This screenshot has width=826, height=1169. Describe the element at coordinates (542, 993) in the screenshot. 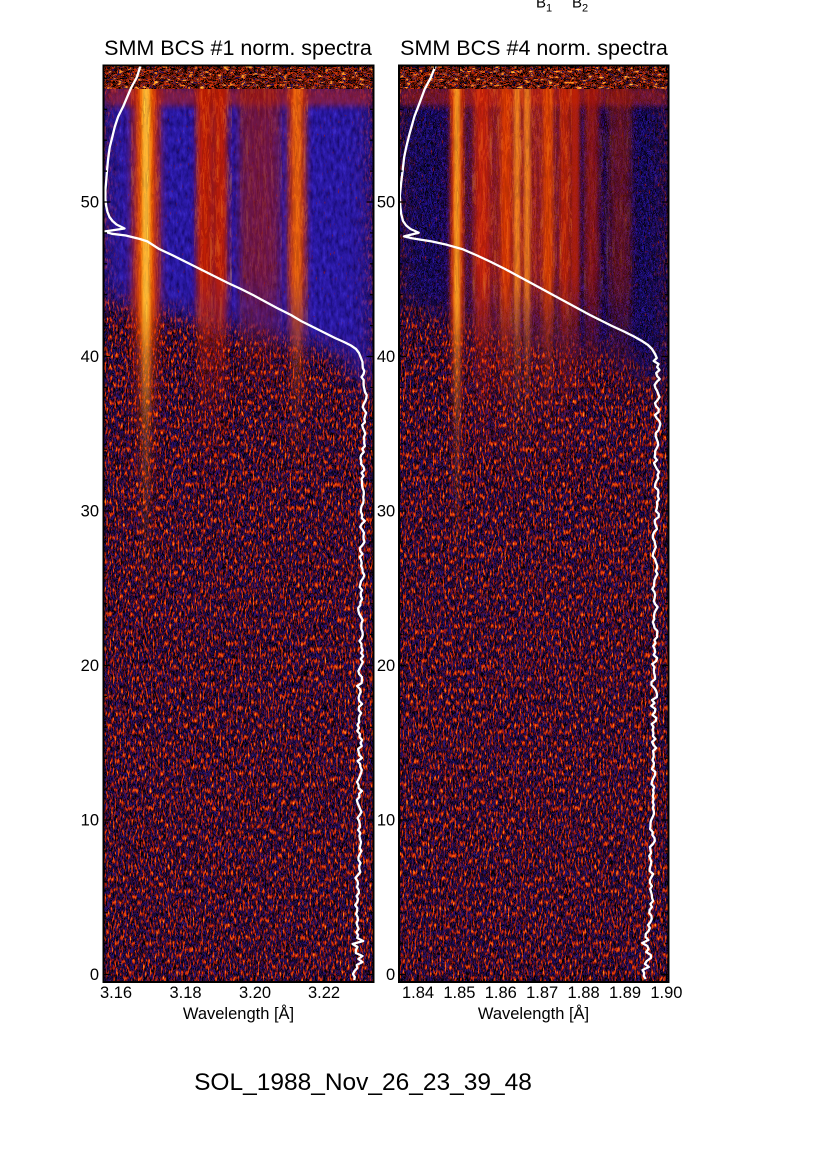

I see `svg-text: 1.87` at that location.